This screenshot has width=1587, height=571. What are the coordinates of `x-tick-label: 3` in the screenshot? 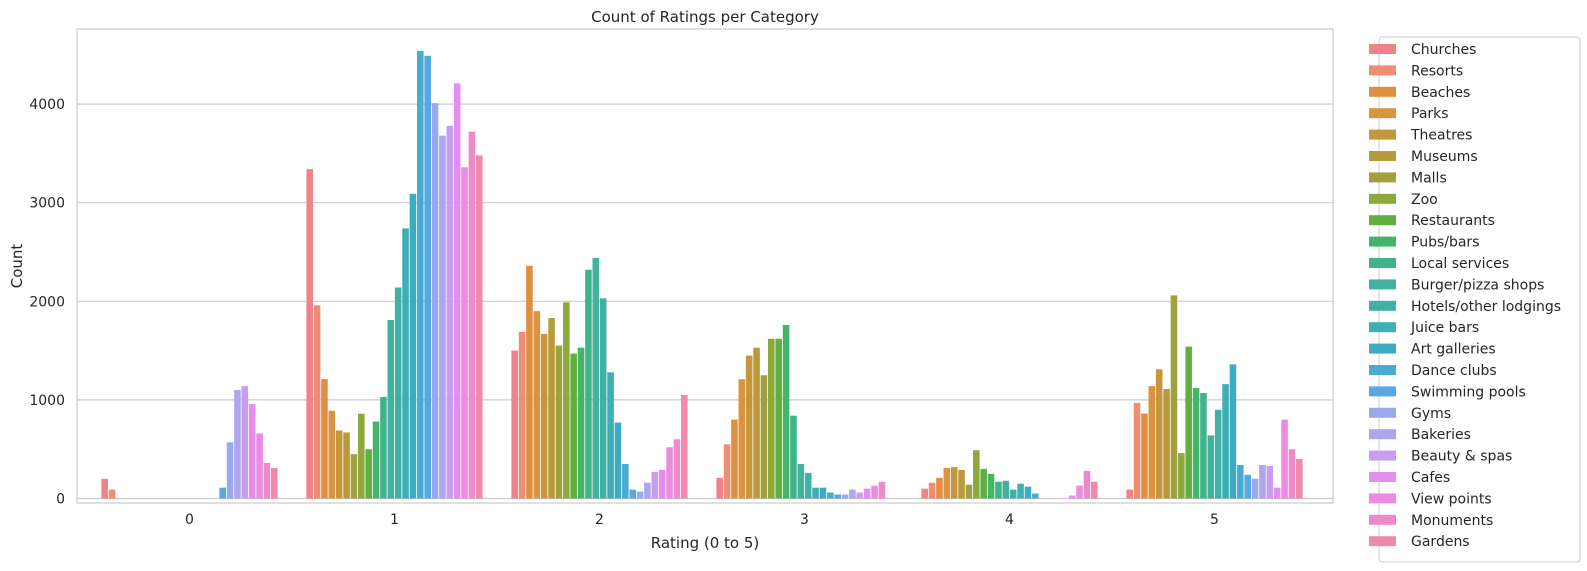 It's located at (804, 520).